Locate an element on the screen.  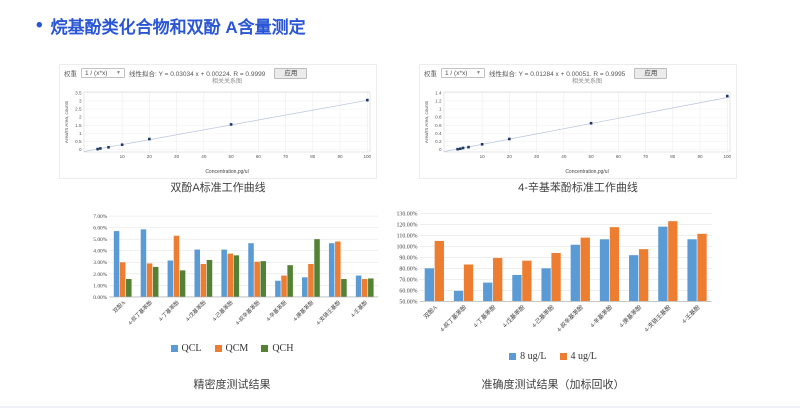
caption-octylphenol-curve: 4-辛基苯酚标准工作曲线 is located at coordinates (578, 188).